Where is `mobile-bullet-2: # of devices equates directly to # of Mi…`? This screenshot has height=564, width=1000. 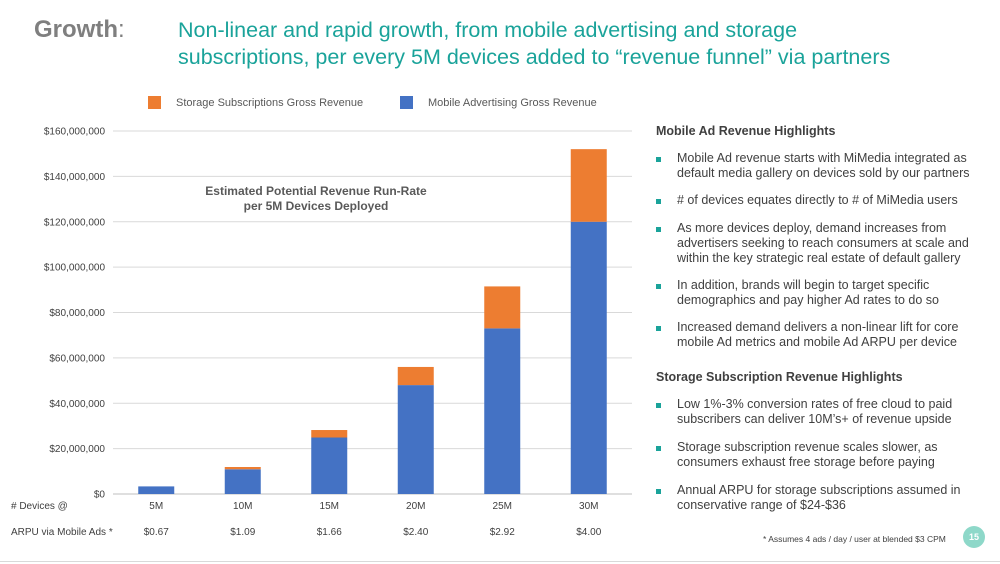 mobile-bullet-2: # of devices equates directly to # of Mi… is located at coordinates (816, 200).